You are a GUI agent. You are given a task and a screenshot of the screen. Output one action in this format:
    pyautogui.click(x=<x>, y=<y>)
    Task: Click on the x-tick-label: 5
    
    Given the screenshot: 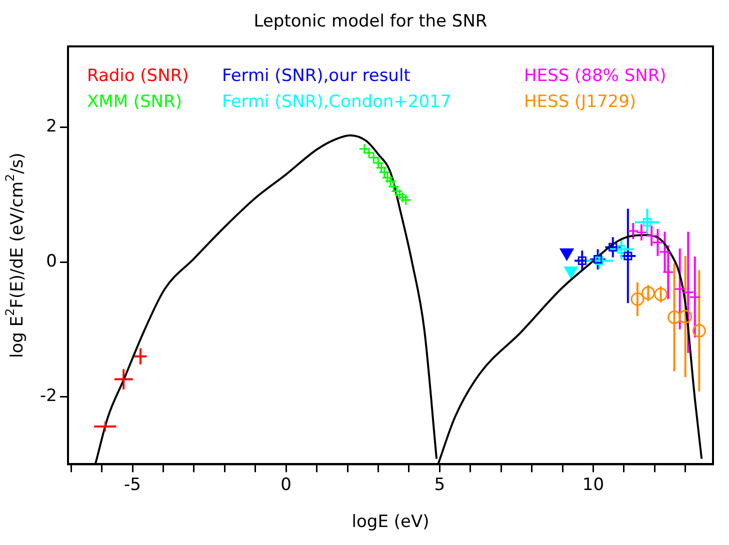 What is the action you would take?
    pyautogui.click(x=440, y=484)
    